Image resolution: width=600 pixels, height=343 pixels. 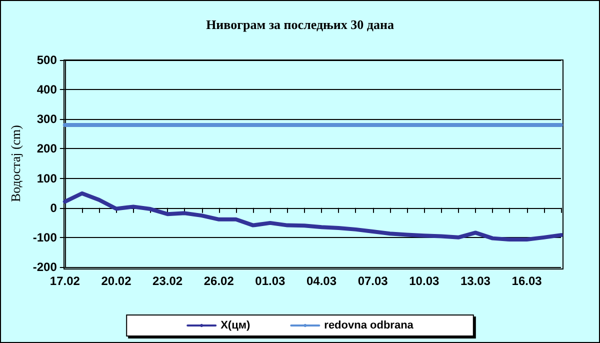 I want to click on legend-label: X(цм), so click(x=235, y=326).